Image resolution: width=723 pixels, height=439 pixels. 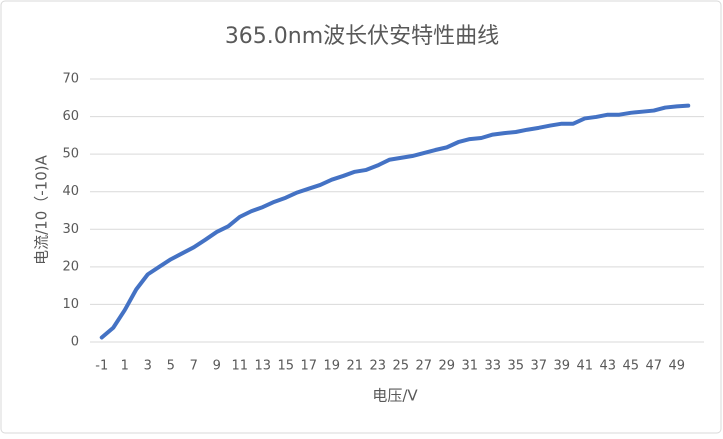 What do you see at coordinates (70, 79) in the screenshot?
I see `y-tick-label: 70` at bounding box center [70, 79].